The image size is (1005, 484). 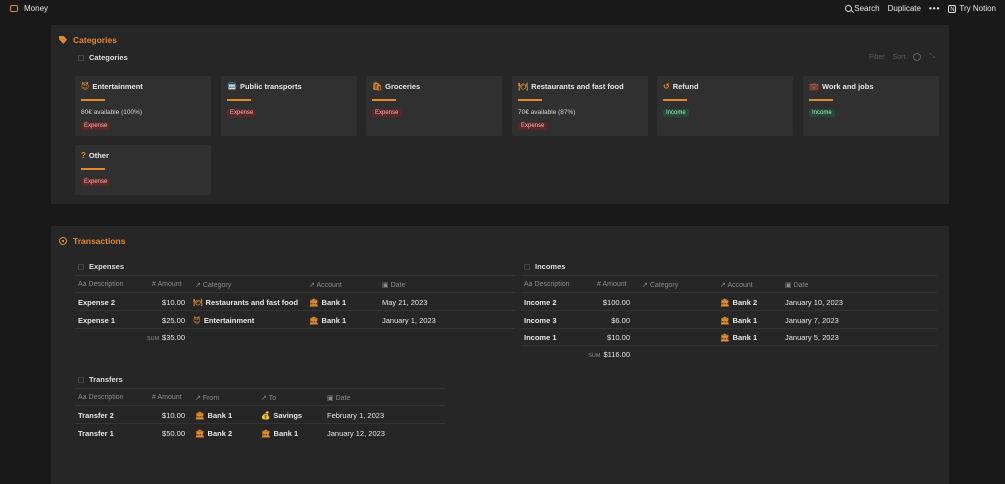 What do you see at coordinates (577, 86) in the screenshot?
I see `card-title: Restaurants and fast food` at bounding box center [577, 86].